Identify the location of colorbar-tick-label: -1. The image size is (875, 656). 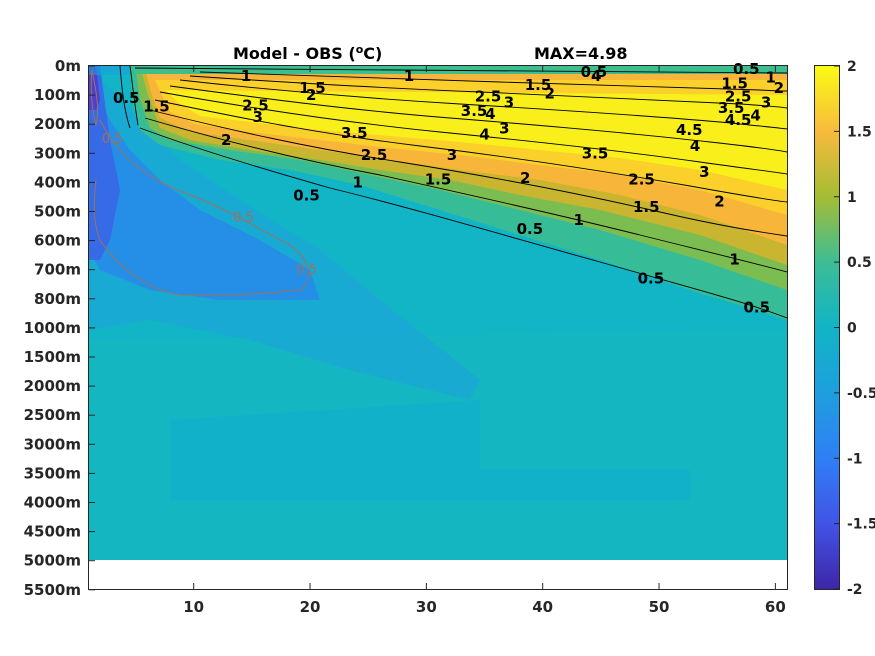
(855, 459).